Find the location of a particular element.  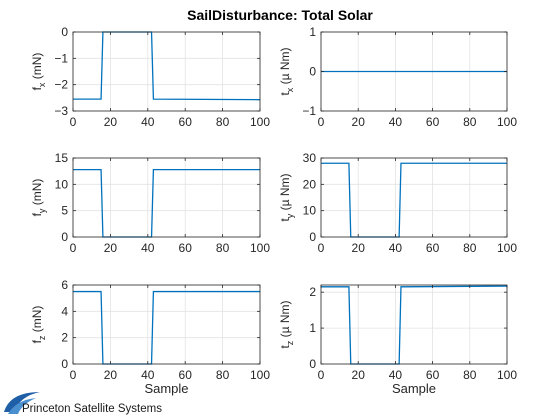

logo-text: Princeton Satellite Systems is located at coordinates (92, 409).